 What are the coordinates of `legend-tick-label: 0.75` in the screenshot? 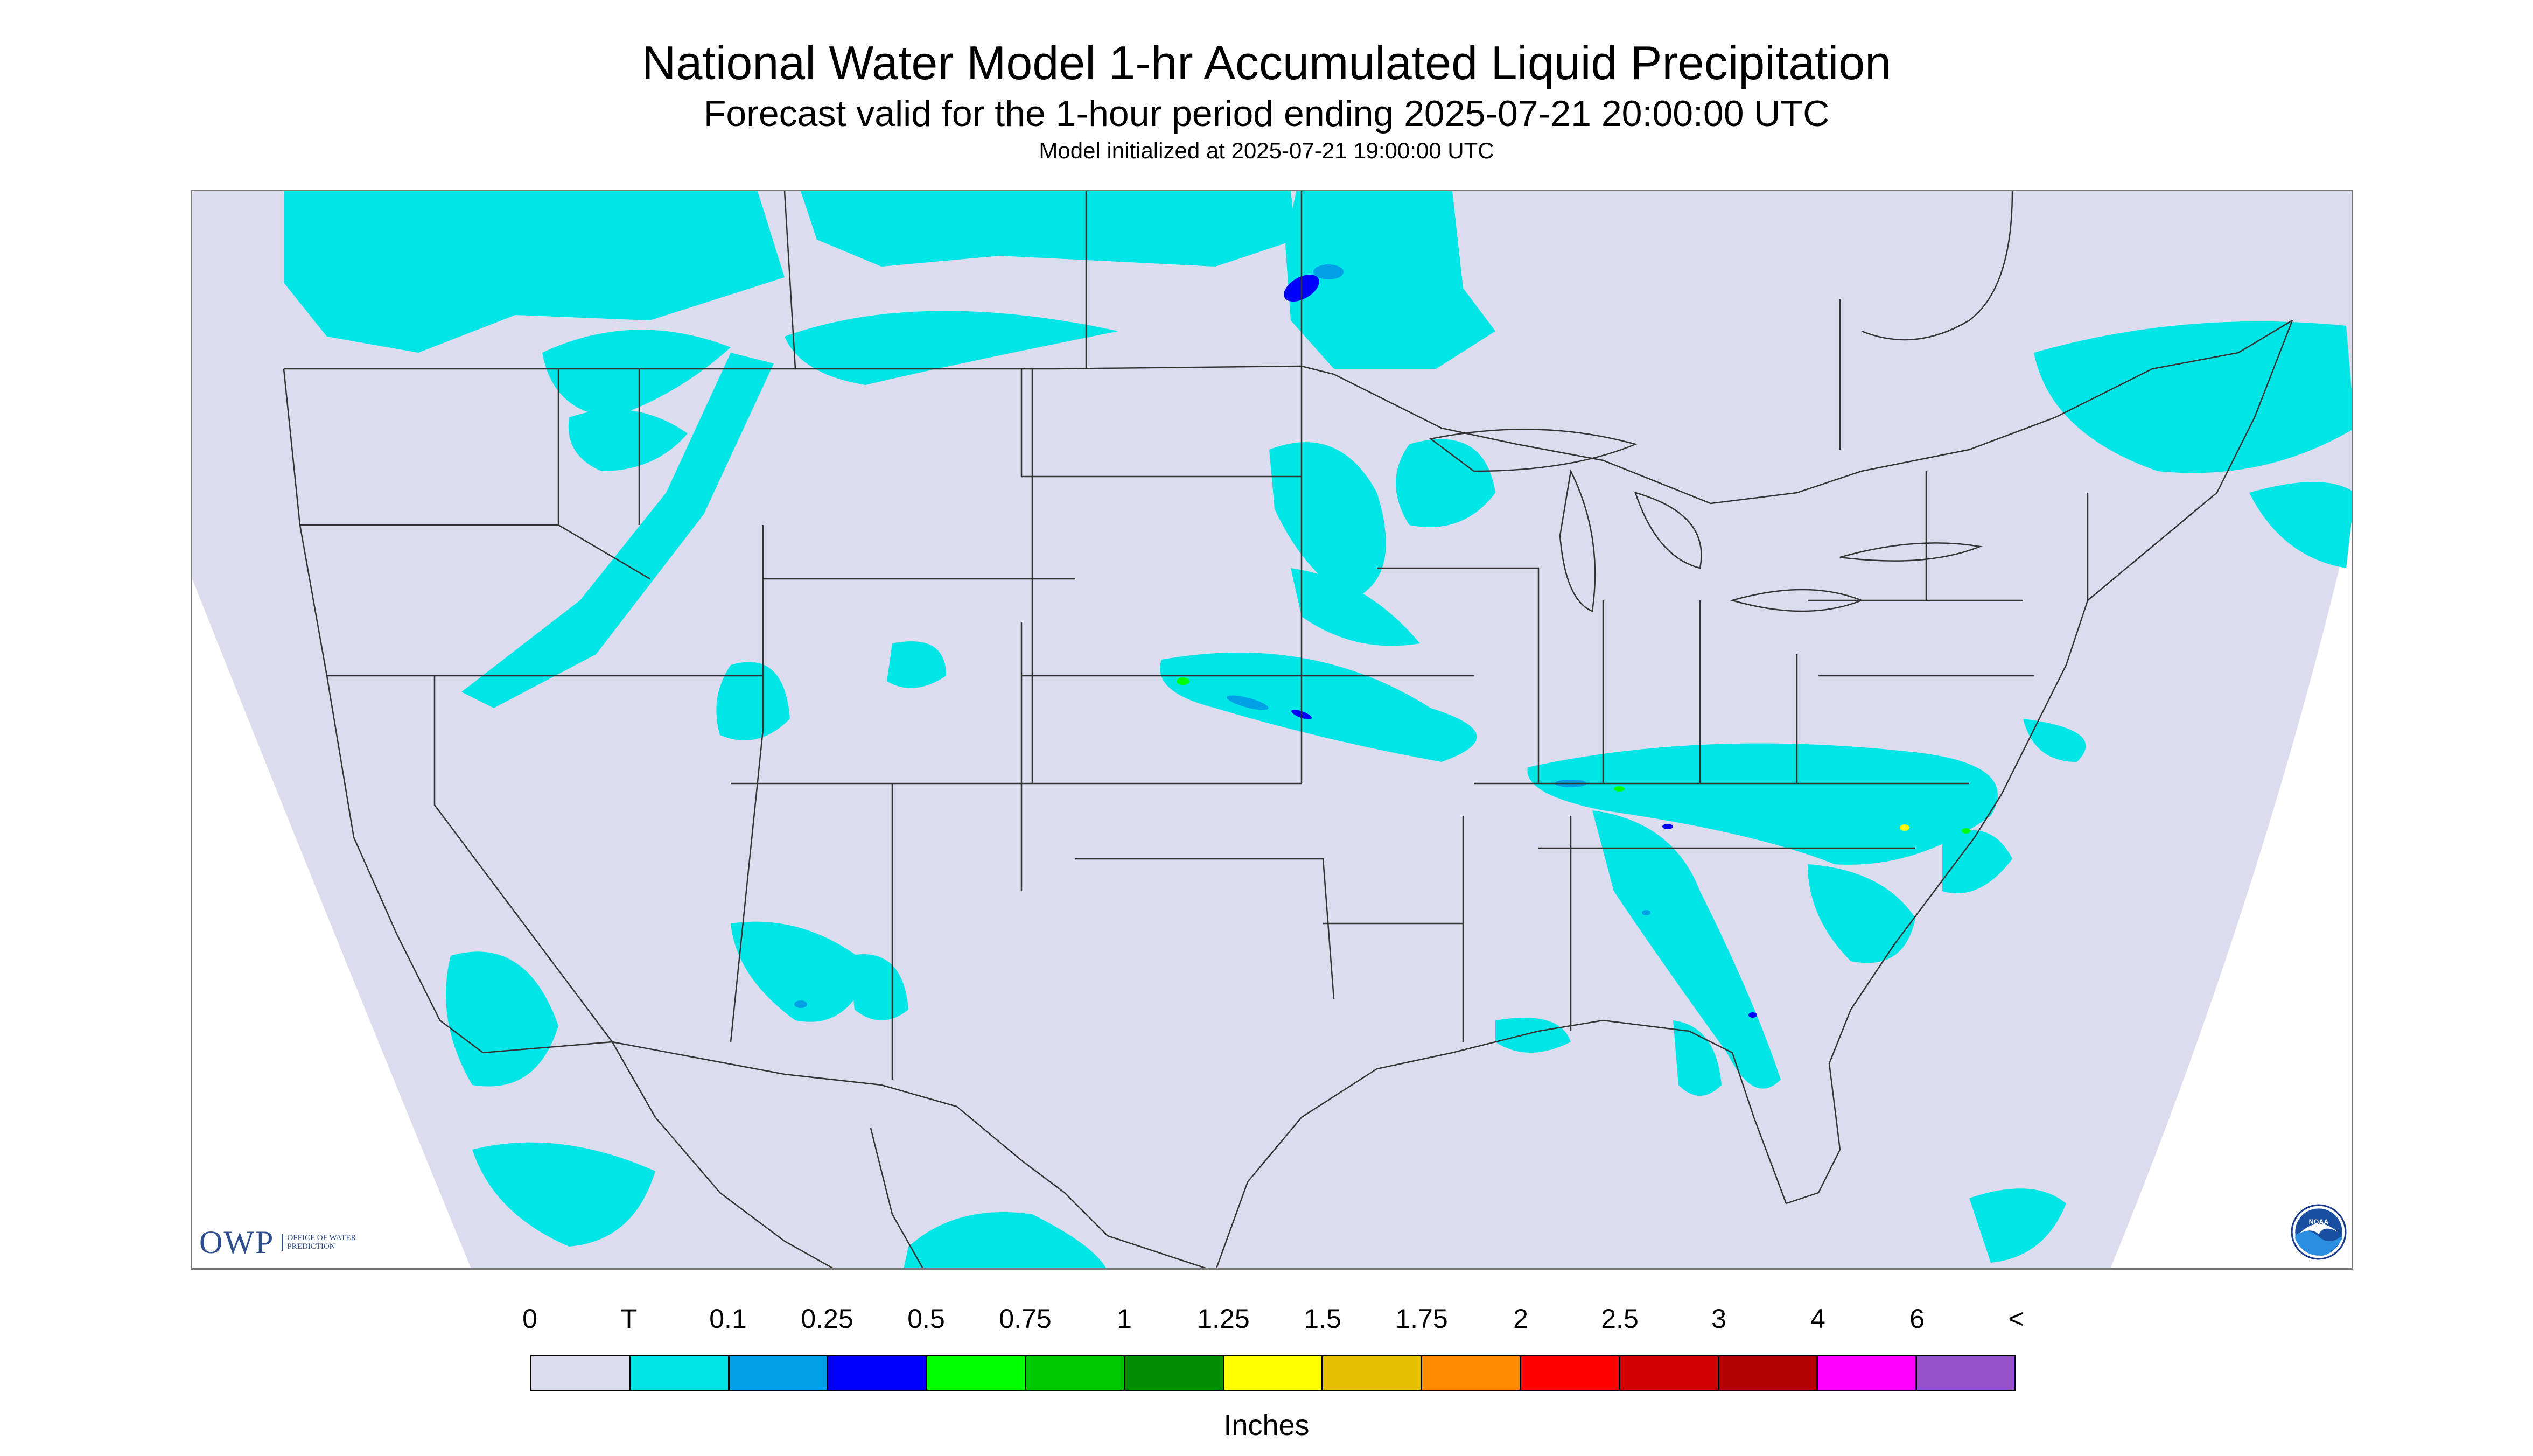 It's located at (1025, 1319).